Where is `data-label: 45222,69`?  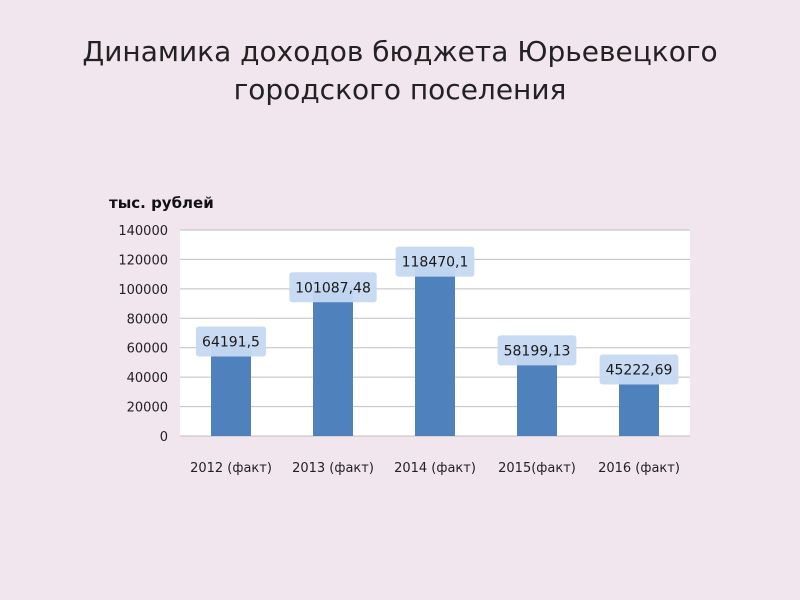
data-label: 45222,69 is located at coordinates (639, 369).